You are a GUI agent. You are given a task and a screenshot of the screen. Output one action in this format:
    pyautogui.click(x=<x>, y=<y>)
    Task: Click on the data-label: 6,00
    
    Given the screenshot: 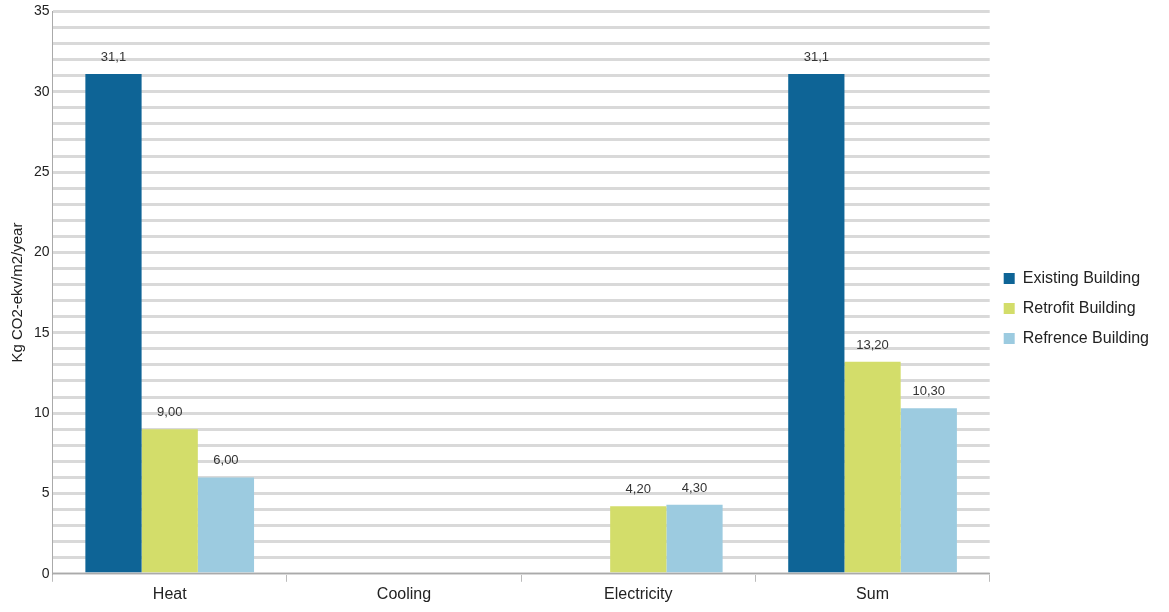 What is the action you would take?
    pyautogui.click(x=226, y=460)
    